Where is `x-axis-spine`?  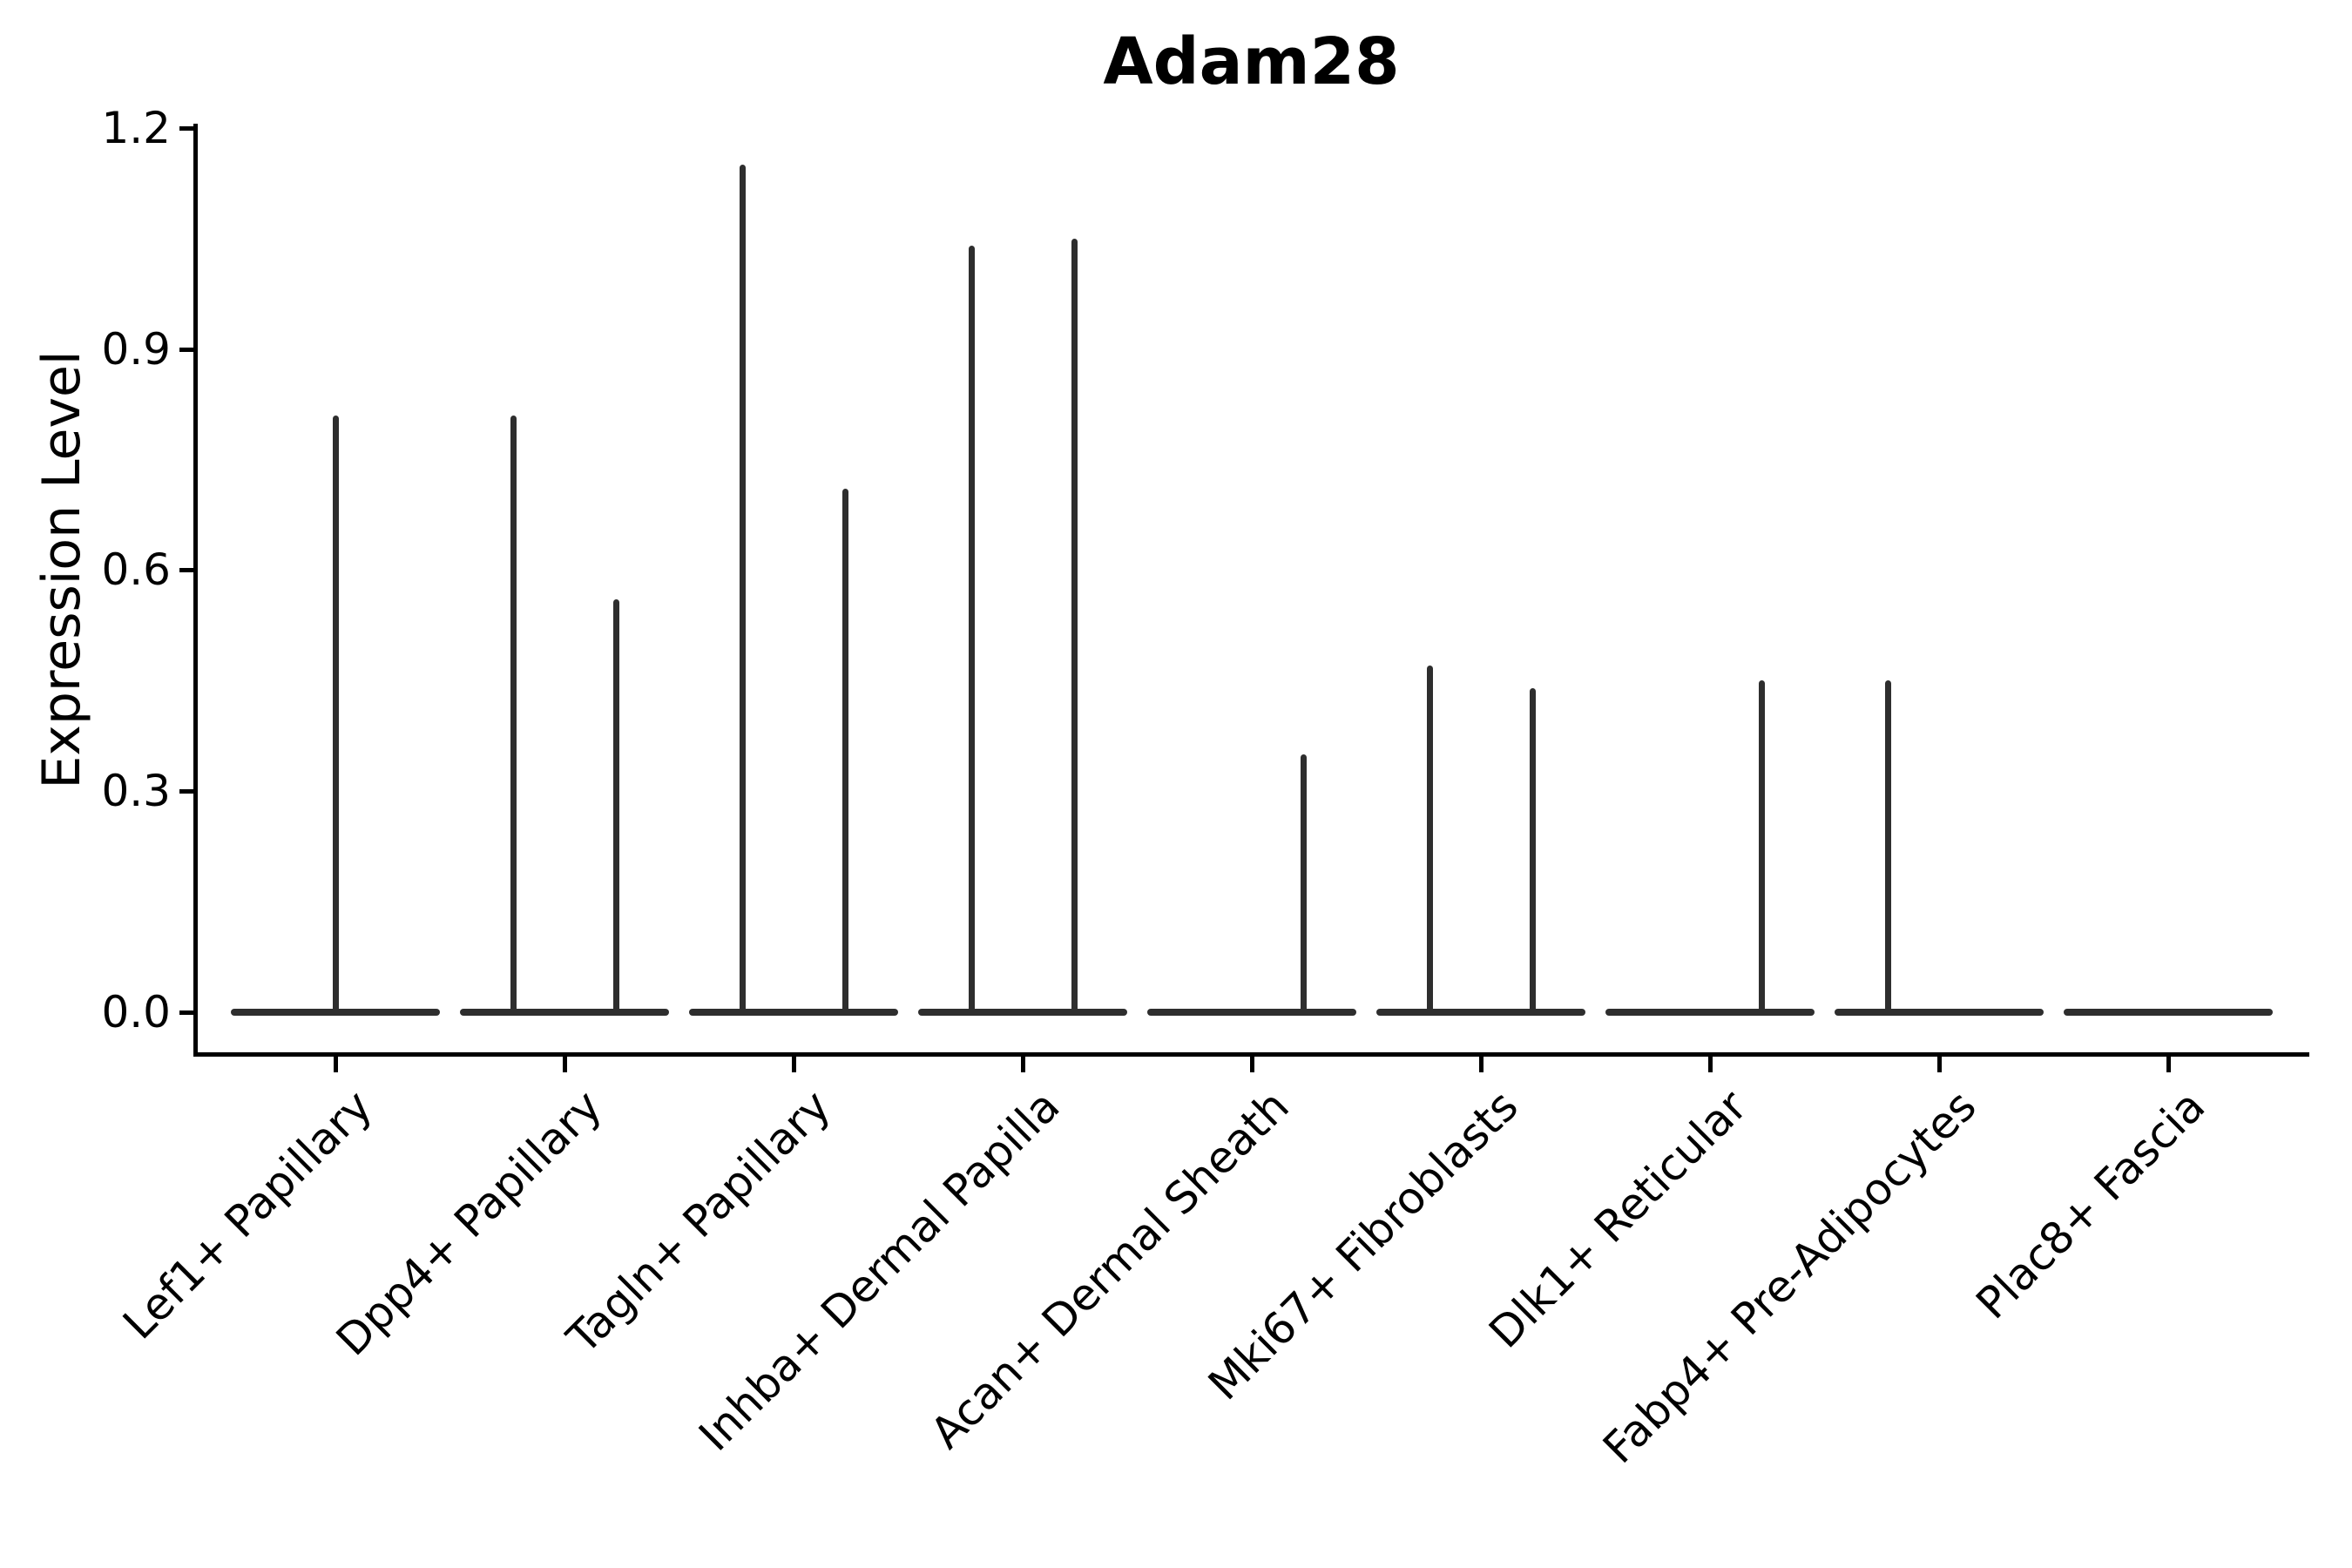 x-axis-spine is located at coordinates (1251, 1054).